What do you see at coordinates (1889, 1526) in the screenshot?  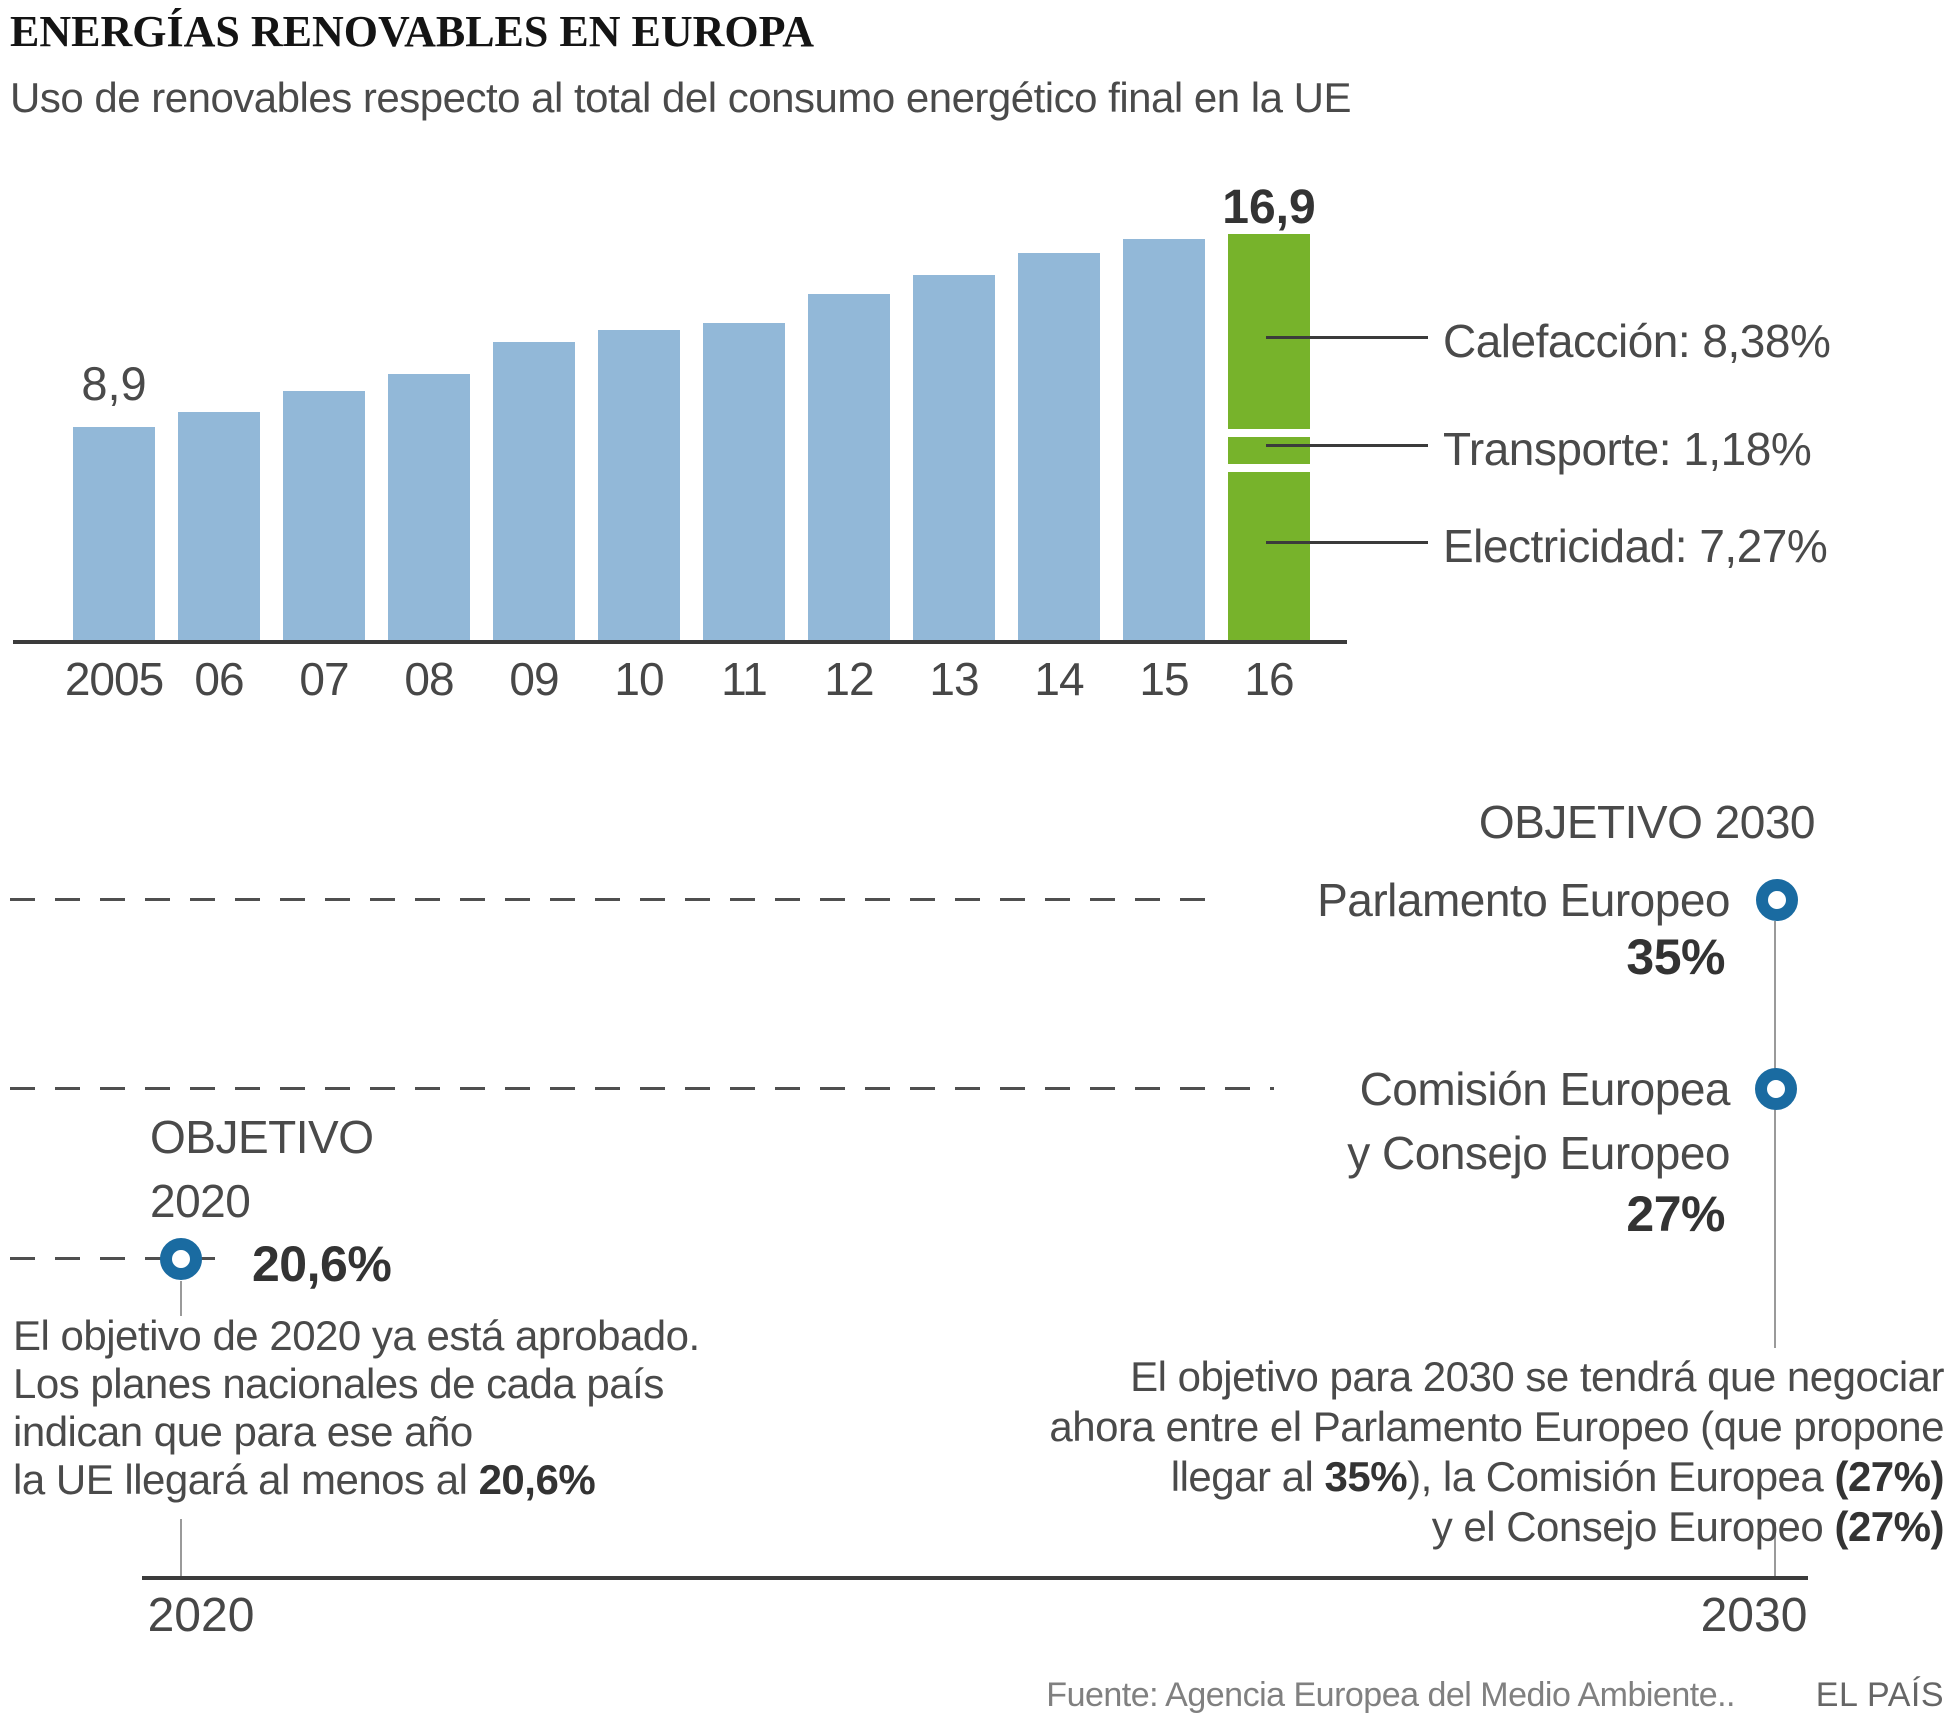 I see `note-2030-bold-27b: (27%)` at bounding box center [1889, 1526].